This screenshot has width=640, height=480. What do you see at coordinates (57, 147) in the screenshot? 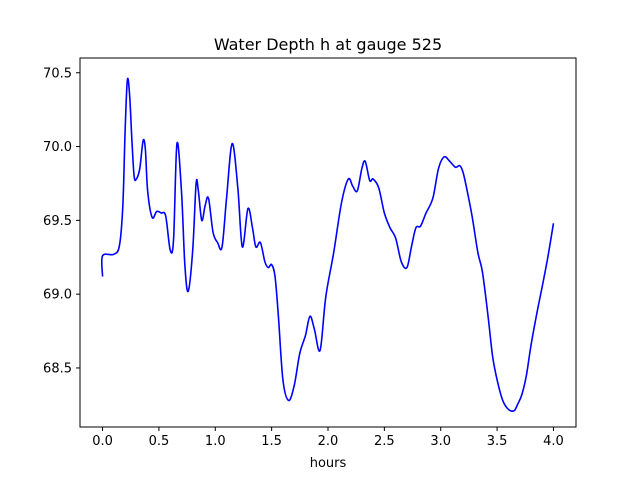
I see `y-tick-label: 70.0` at bounding box center [57, 147].